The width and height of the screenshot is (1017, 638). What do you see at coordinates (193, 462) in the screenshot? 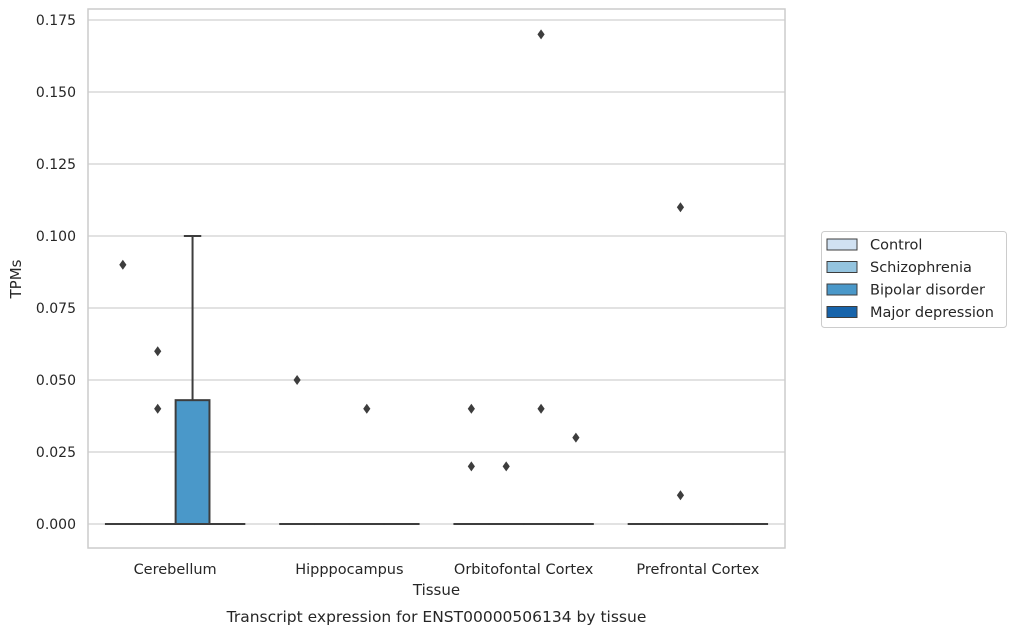
I see `box` at bounding box center [193, 462].